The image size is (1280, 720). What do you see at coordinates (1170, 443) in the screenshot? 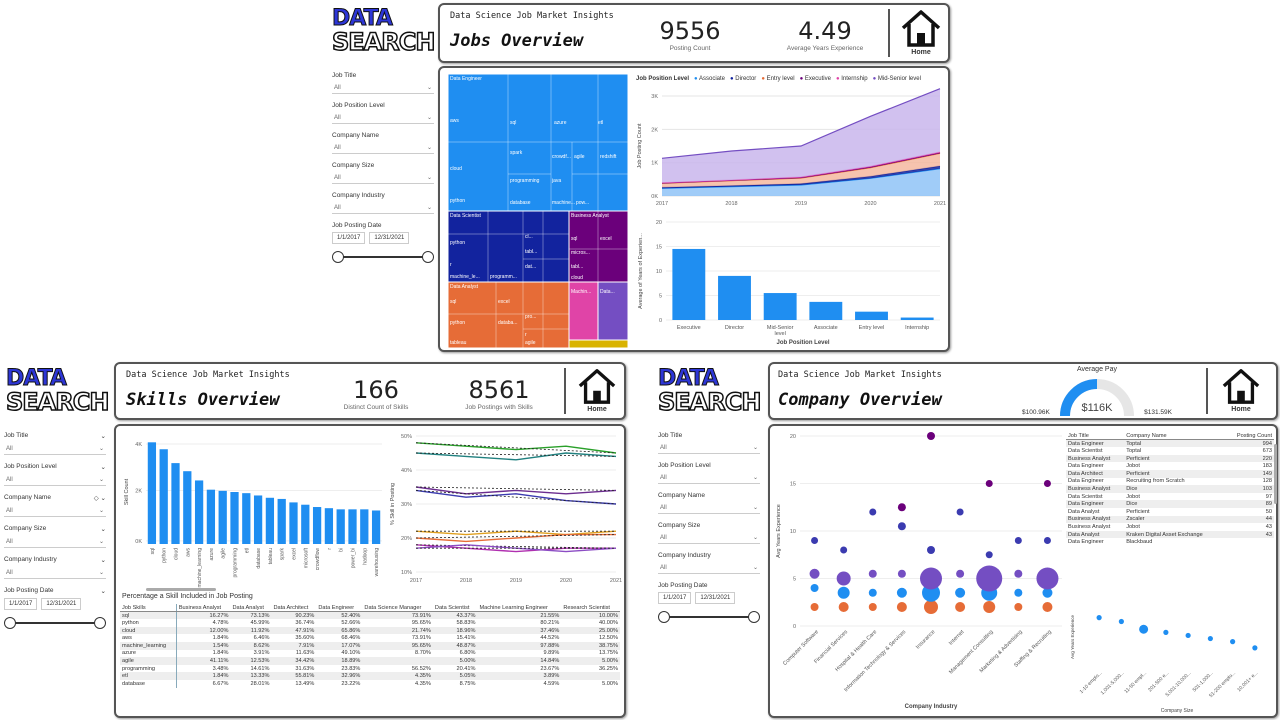
I see `table-row: Data Engineer Toptal 994` at bounding box center [1170, 443].